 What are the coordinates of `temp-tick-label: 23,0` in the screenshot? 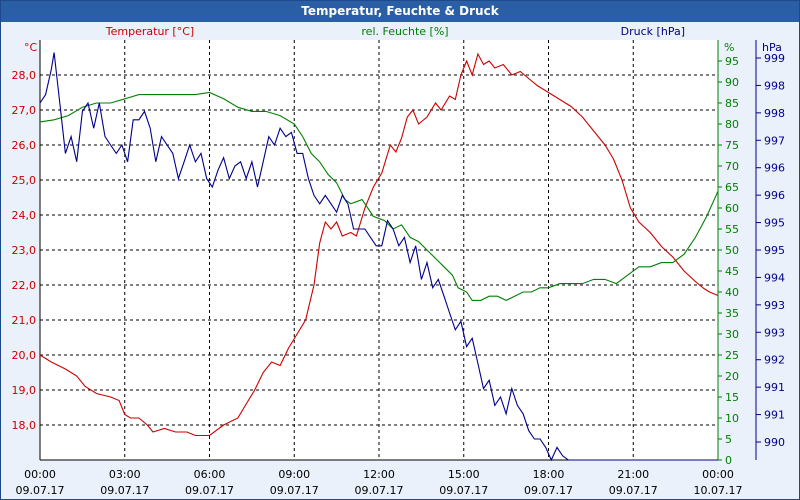 It's located at (24, 250).